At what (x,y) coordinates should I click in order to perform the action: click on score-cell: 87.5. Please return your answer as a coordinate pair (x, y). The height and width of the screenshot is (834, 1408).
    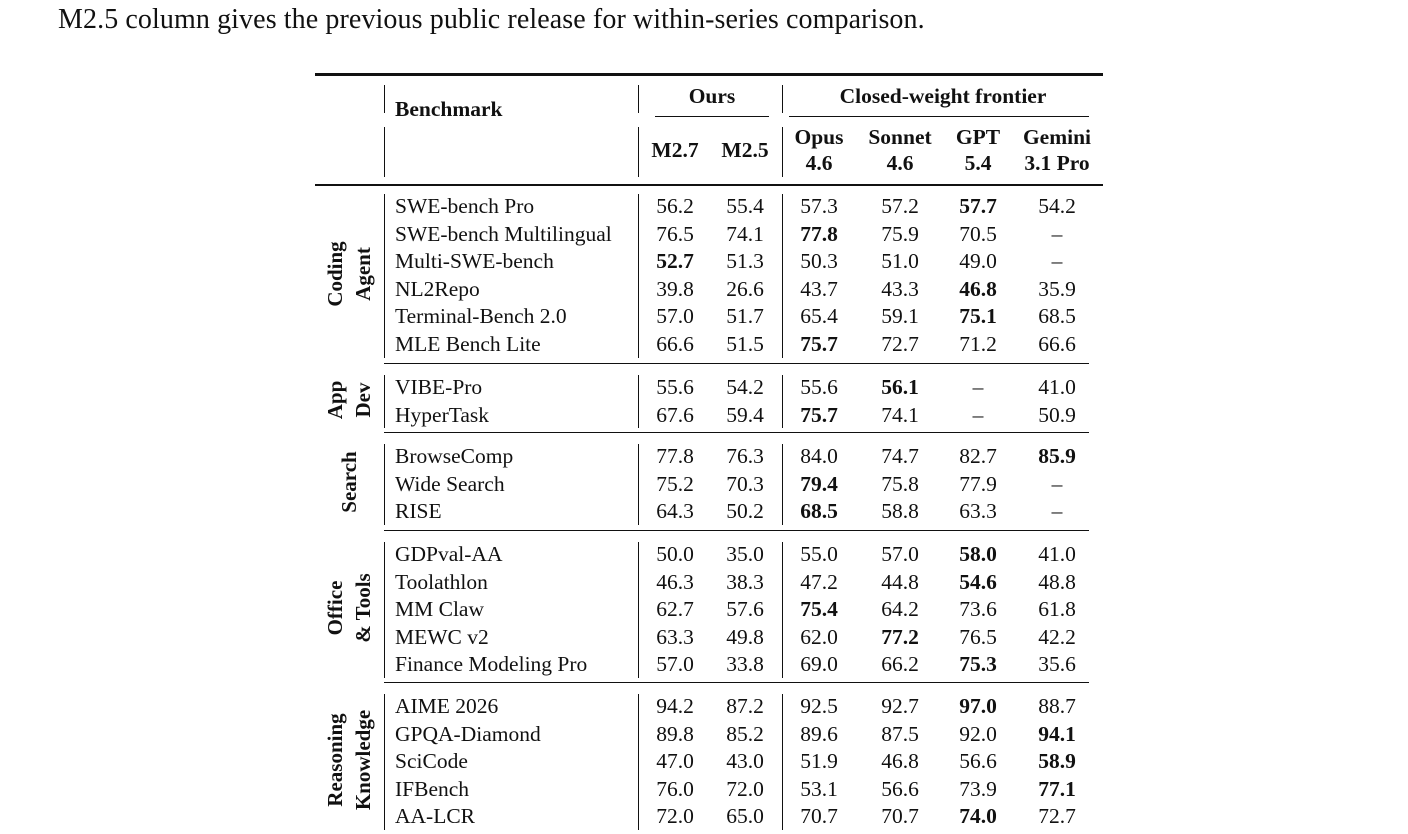
    Looking at the image, I should click on (900, 733).